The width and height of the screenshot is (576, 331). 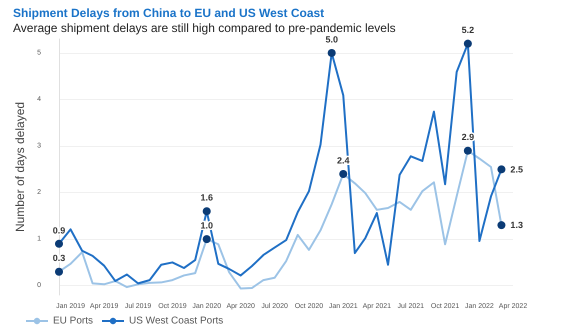 What do you see at coordinates (206, 197) in the screenshot?
I see `data-label: 1.6` at bounding box center [206, 197].